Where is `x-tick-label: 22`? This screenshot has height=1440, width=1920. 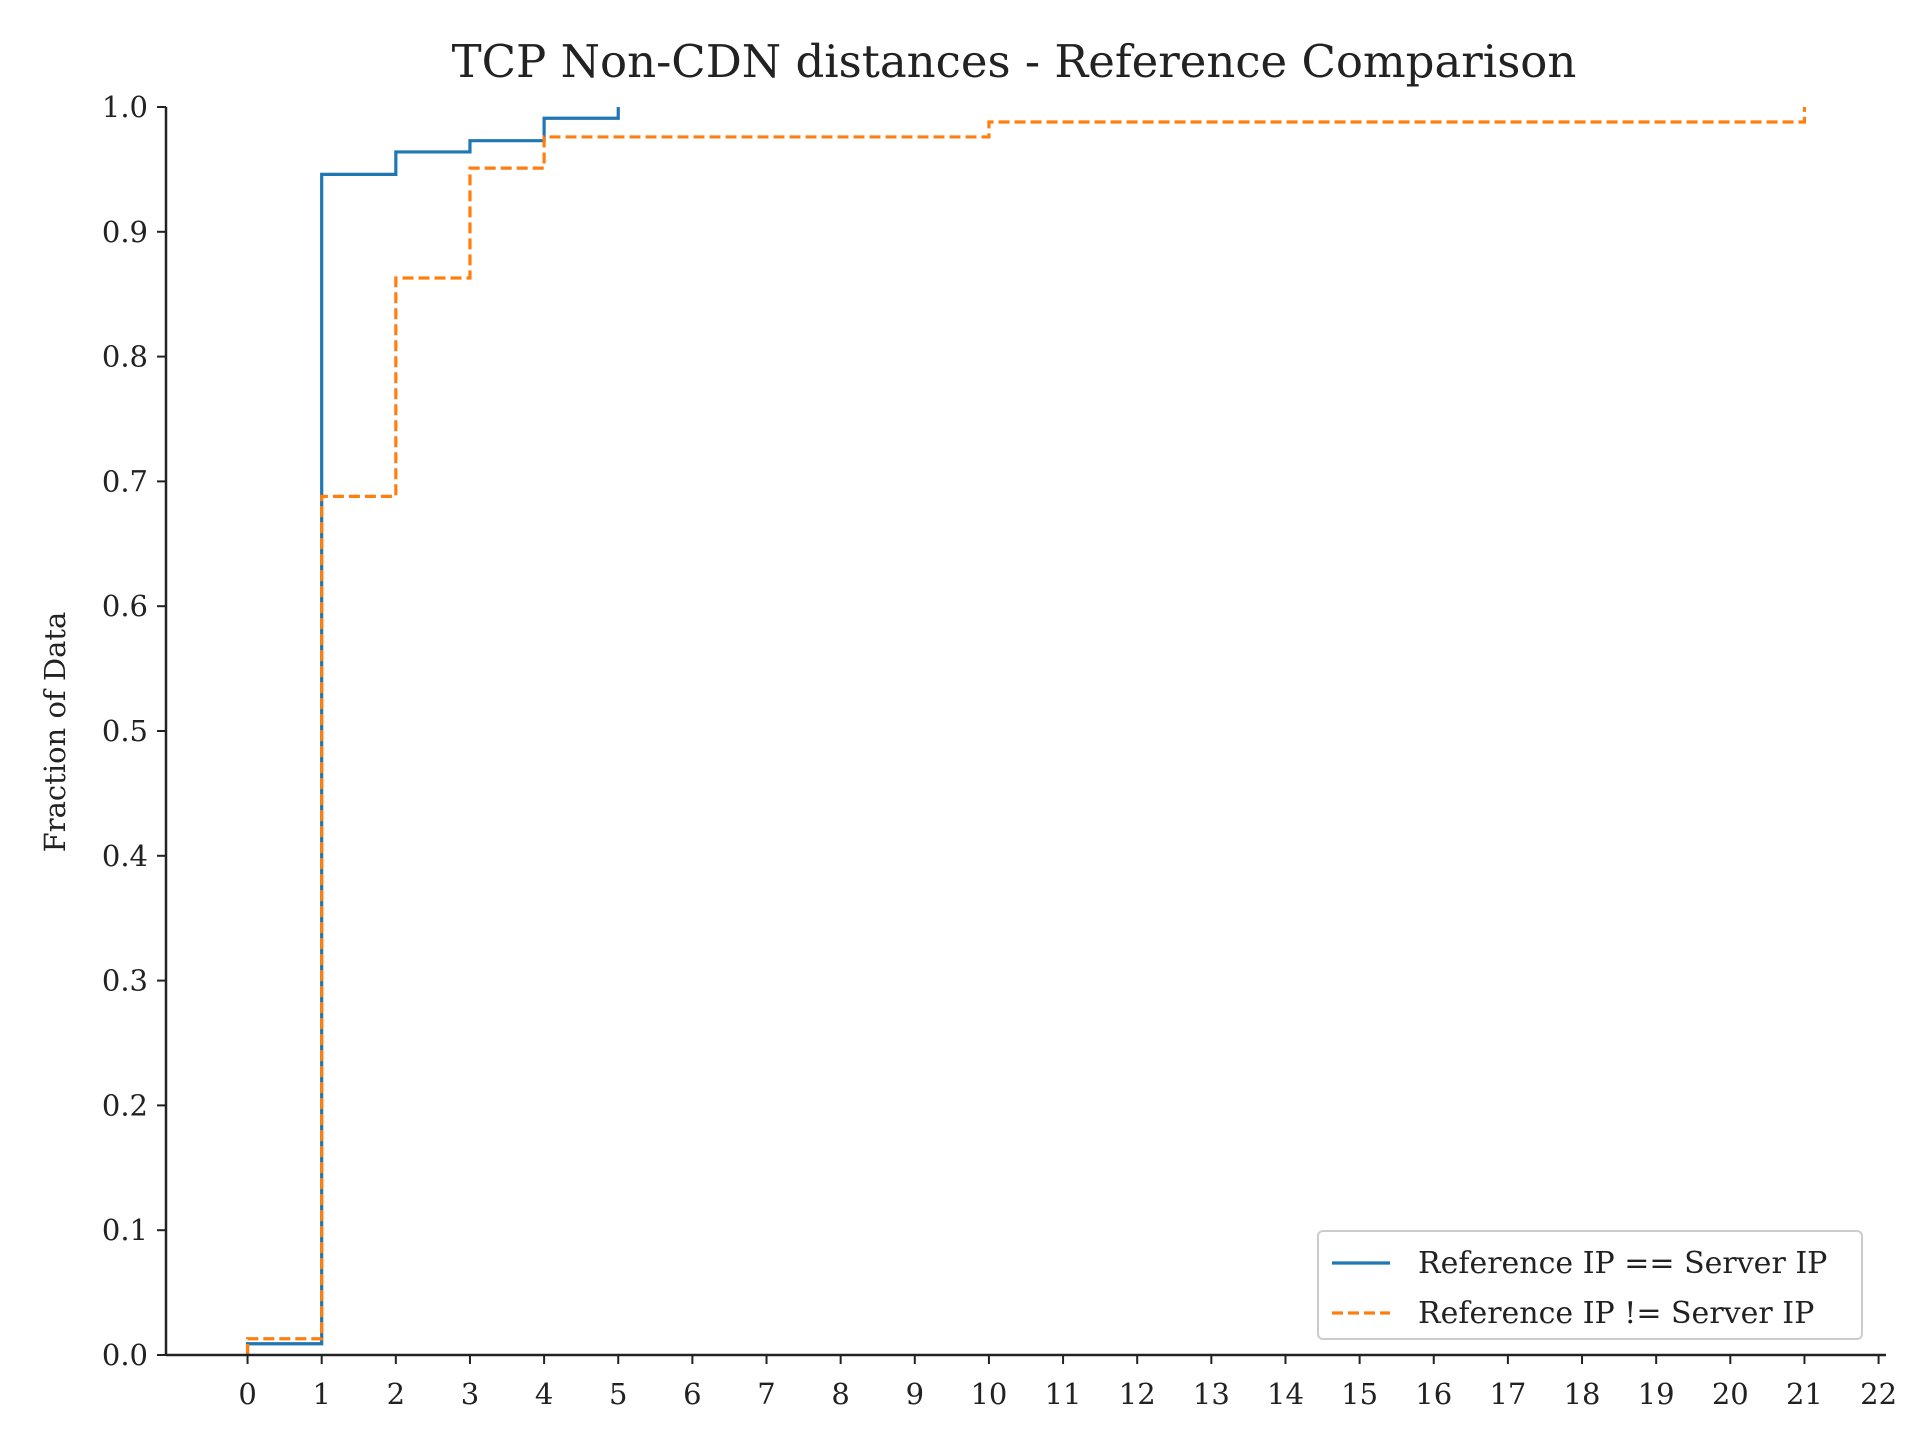 x-tick-label: 22 is located at coordinates (1878, 1394).